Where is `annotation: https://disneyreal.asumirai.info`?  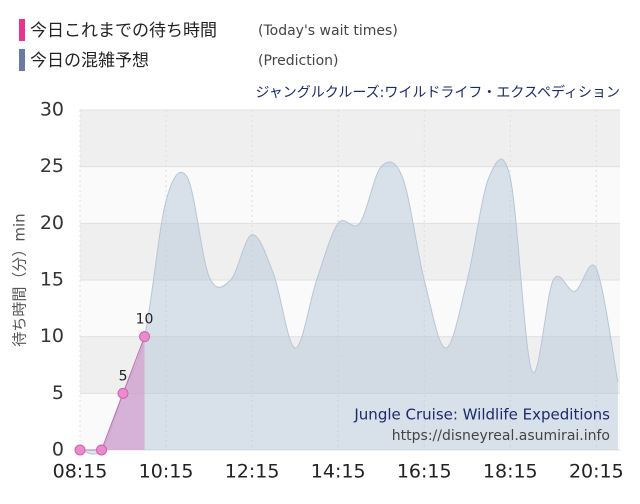
annotation: https://disneyreal.asumirai.info is located at coordinates (501, 436).